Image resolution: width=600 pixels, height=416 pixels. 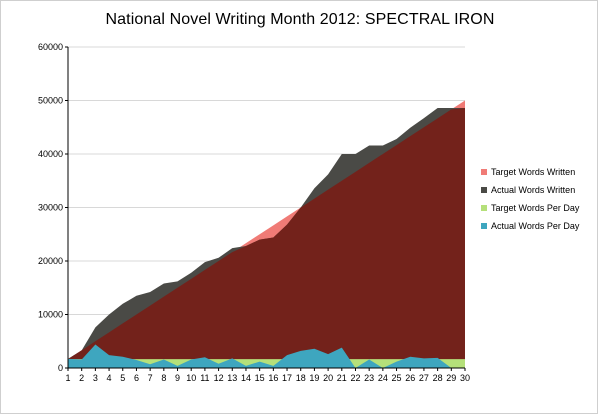 What do you see at coordinates (424, 378) in the screenshot?
I see `x-tick-label-26: 27` at bounding box center [424, 378].